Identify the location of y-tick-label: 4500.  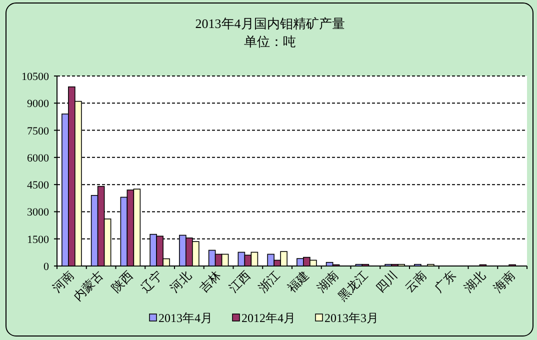
(38, 186).